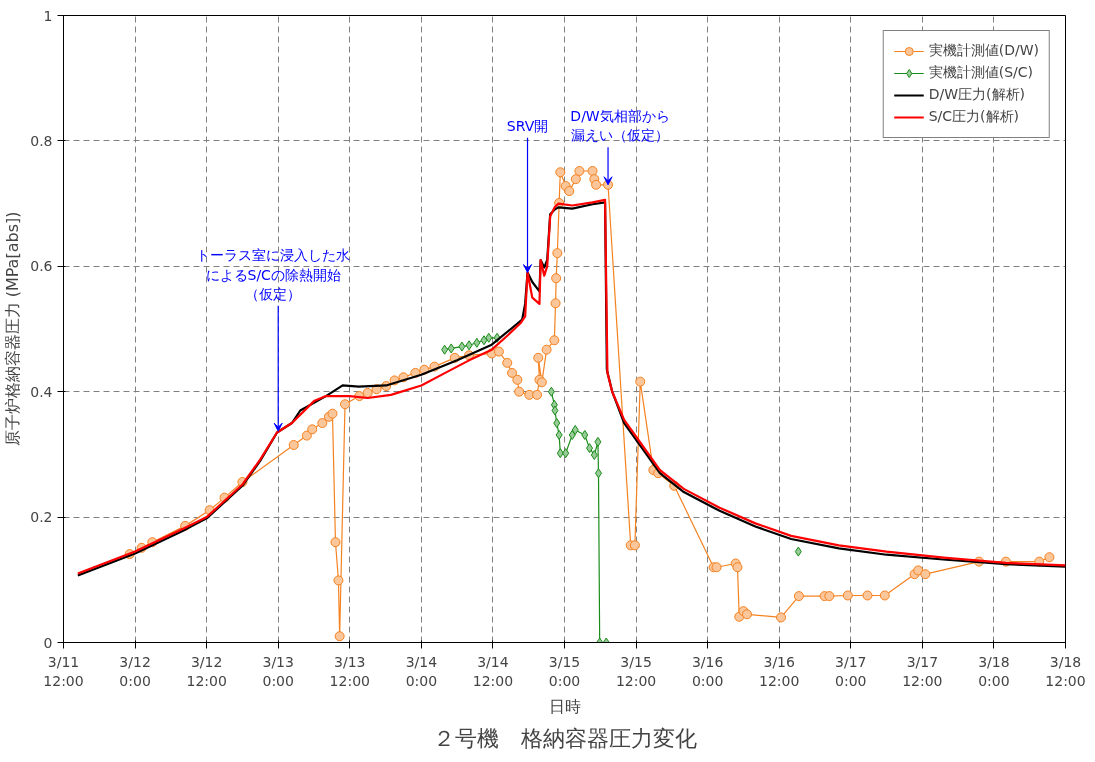 The height and width of the screenshot is (762, 1095). Describe the element at coordinates (564, 738) in the screenshot. I see `text: ２号機 格納容器圧力変化` at that location.